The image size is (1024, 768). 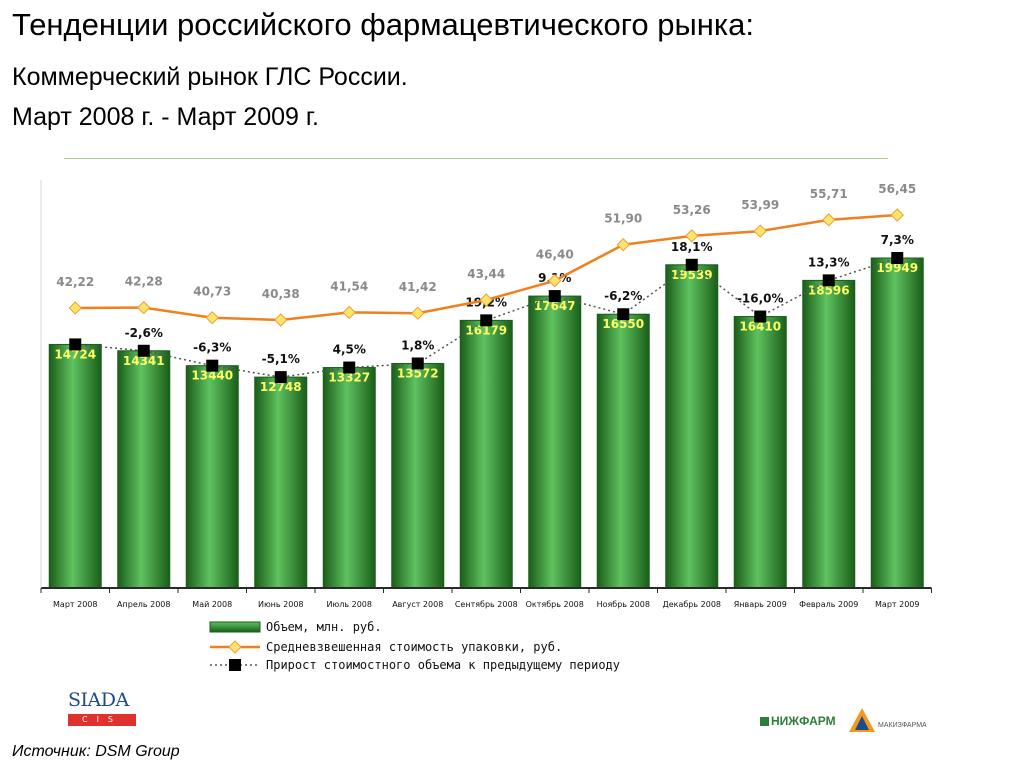 What do you see at coordinates (281, 387) in the screenshot?
I see `volume-label: 12748` at bounding box center [281, 387].